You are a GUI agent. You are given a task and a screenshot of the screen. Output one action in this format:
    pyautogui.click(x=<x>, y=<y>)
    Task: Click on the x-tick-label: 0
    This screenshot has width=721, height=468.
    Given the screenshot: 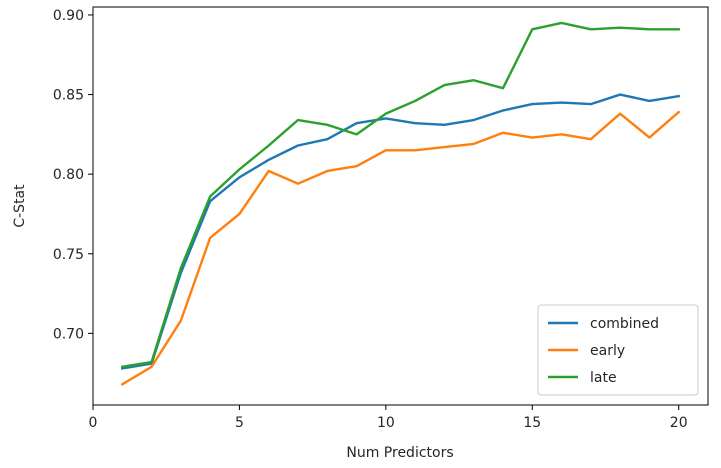 What is the action you would take?
    pyautogui.click(x=93, y=423)
    